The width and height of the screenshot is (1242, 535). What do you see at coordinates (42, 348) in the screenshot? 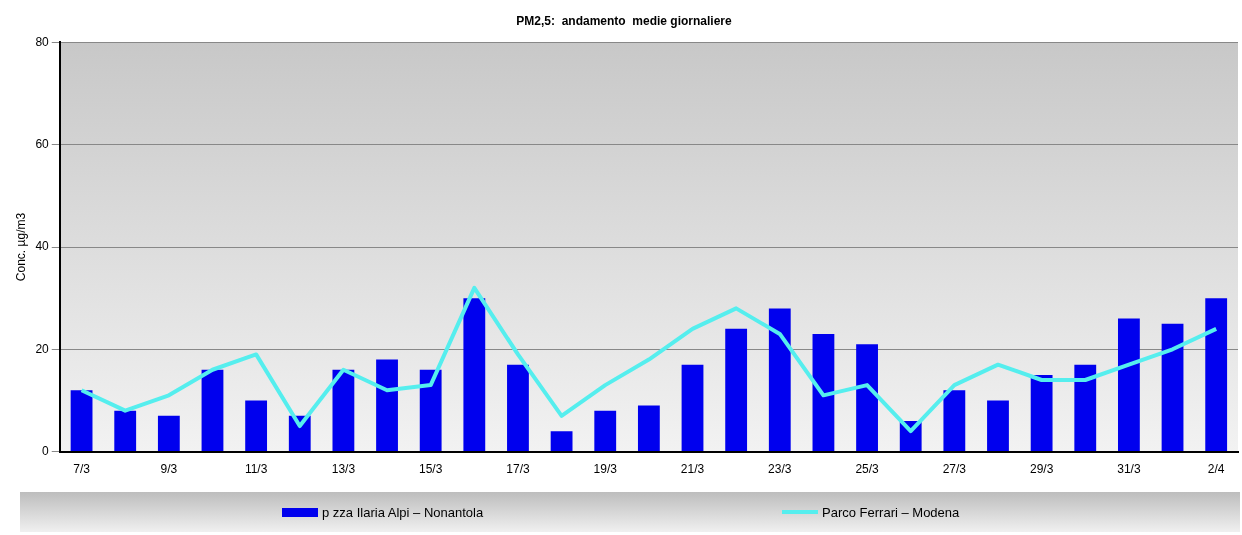
I see `y-tick-label: 20` at bounding box center [42, 348].